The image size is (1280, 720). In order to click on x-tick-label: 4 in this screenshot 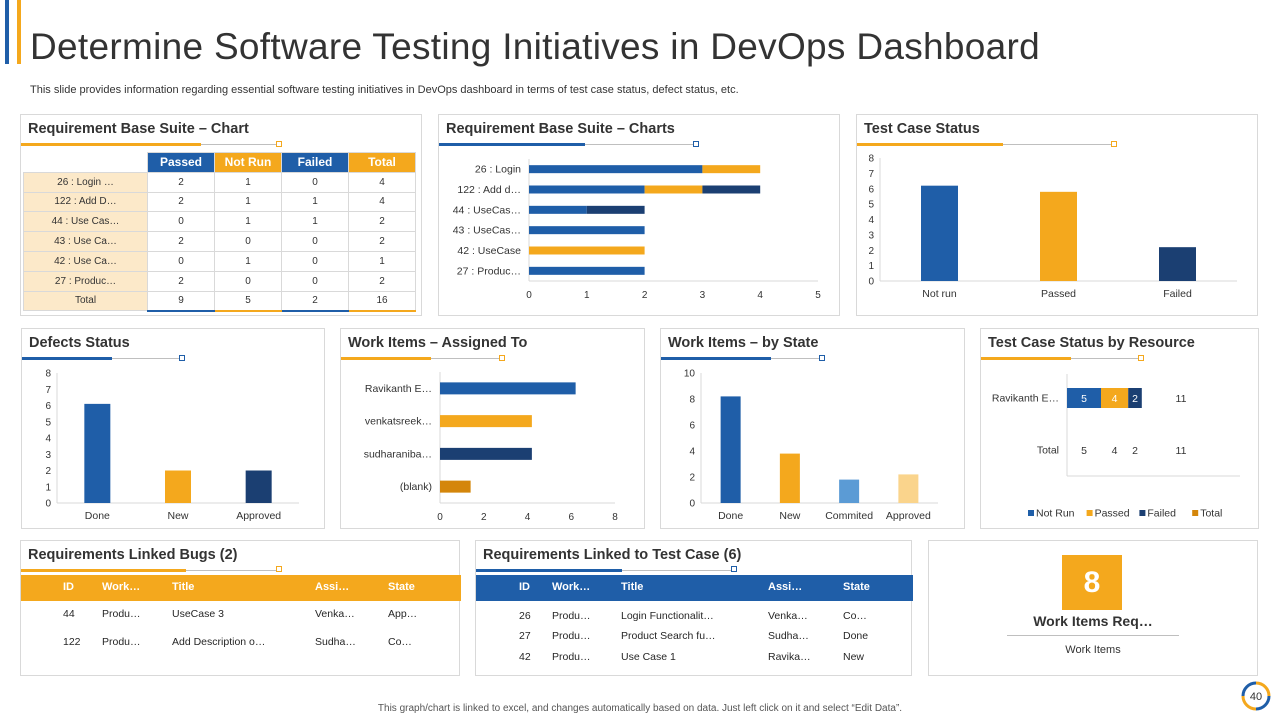, I will do `click(760, 295)`.